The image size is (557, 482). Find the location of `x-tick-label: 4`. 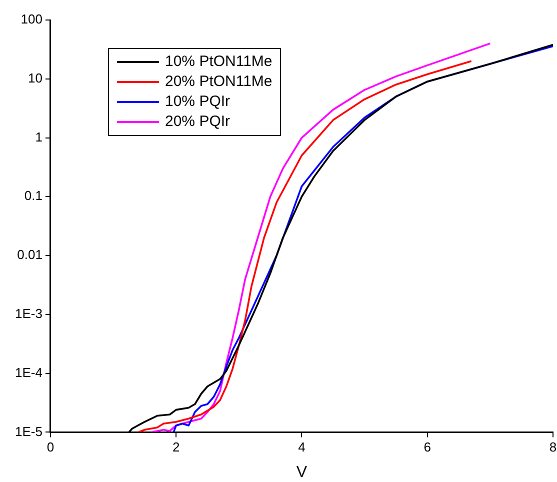

x-tick-label: 4 is located at coordinates (302, 447).